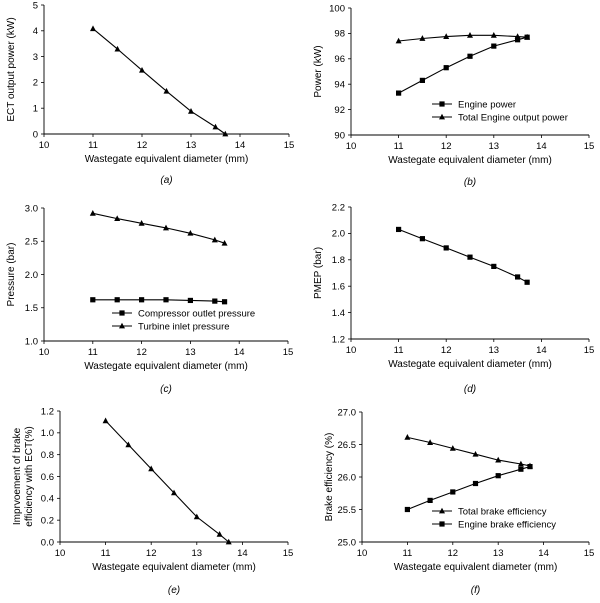 This screenshot has width=600, height=603. Describe the element at coordinates (475, 590) in the screenshot. I see `panel-label: (f)` at that location.